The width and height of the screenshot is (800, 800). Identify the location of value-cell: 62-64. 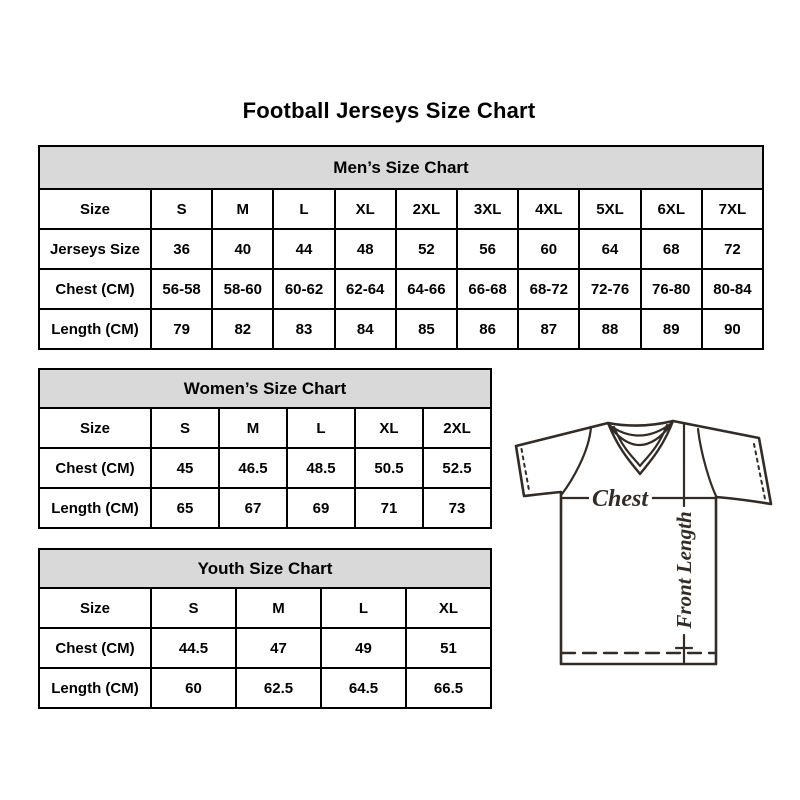
(366, 289).